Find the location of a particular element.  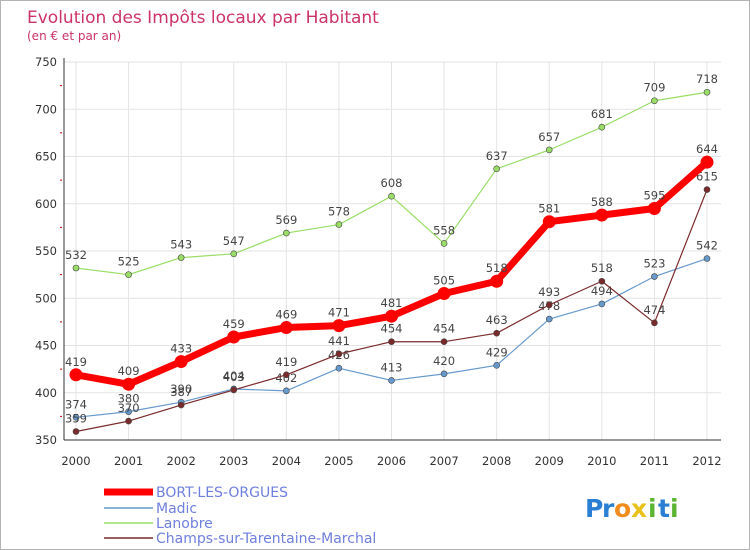

proxiti-logo: Pr o x i t i is located at coordinates (632, 508).